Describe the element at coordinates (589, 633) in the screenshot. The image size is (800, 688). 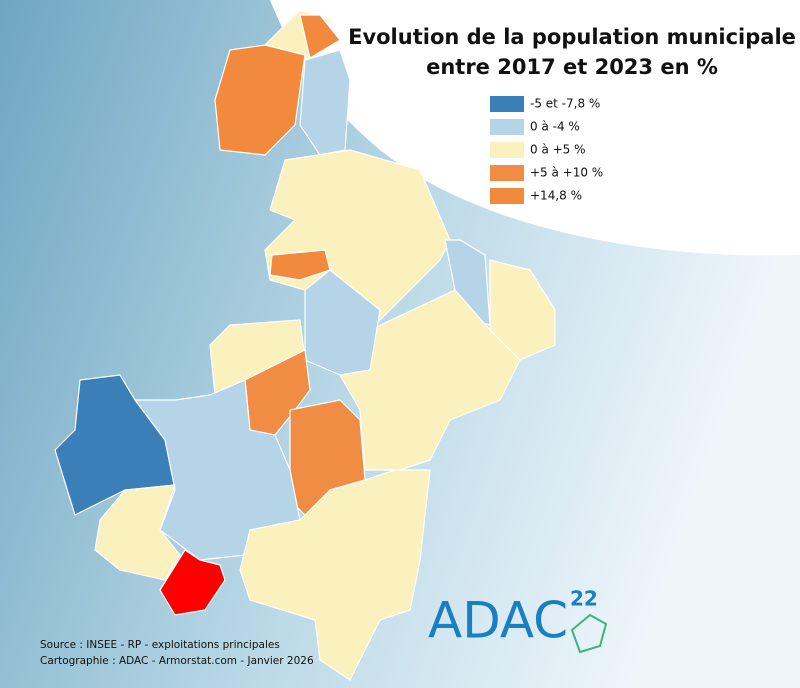
I see `logo-shape` at that location.